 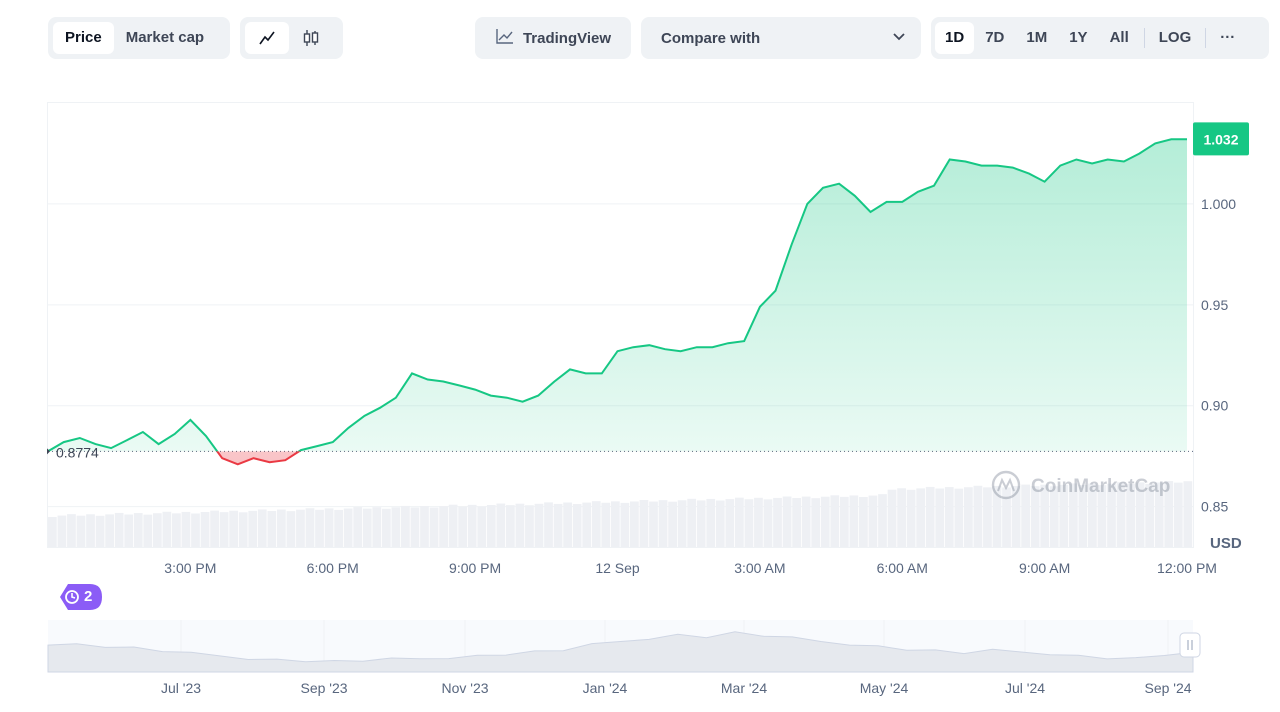 What do you see at coordinates (1119, 37) in the screenshot?
I see `range-all: All` at bounding box center [1119, 37].